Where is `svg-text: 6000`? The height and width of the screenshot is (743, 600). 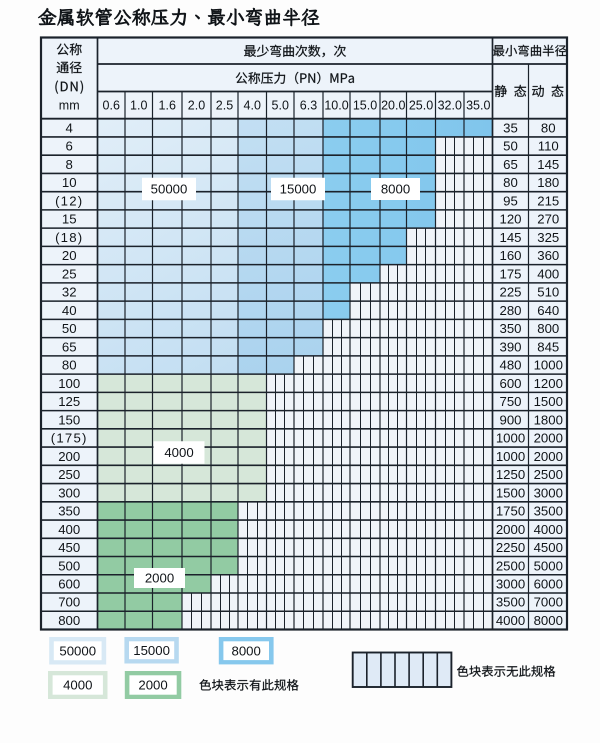 svg-text: 6000 is located at coordinates (548, 583).